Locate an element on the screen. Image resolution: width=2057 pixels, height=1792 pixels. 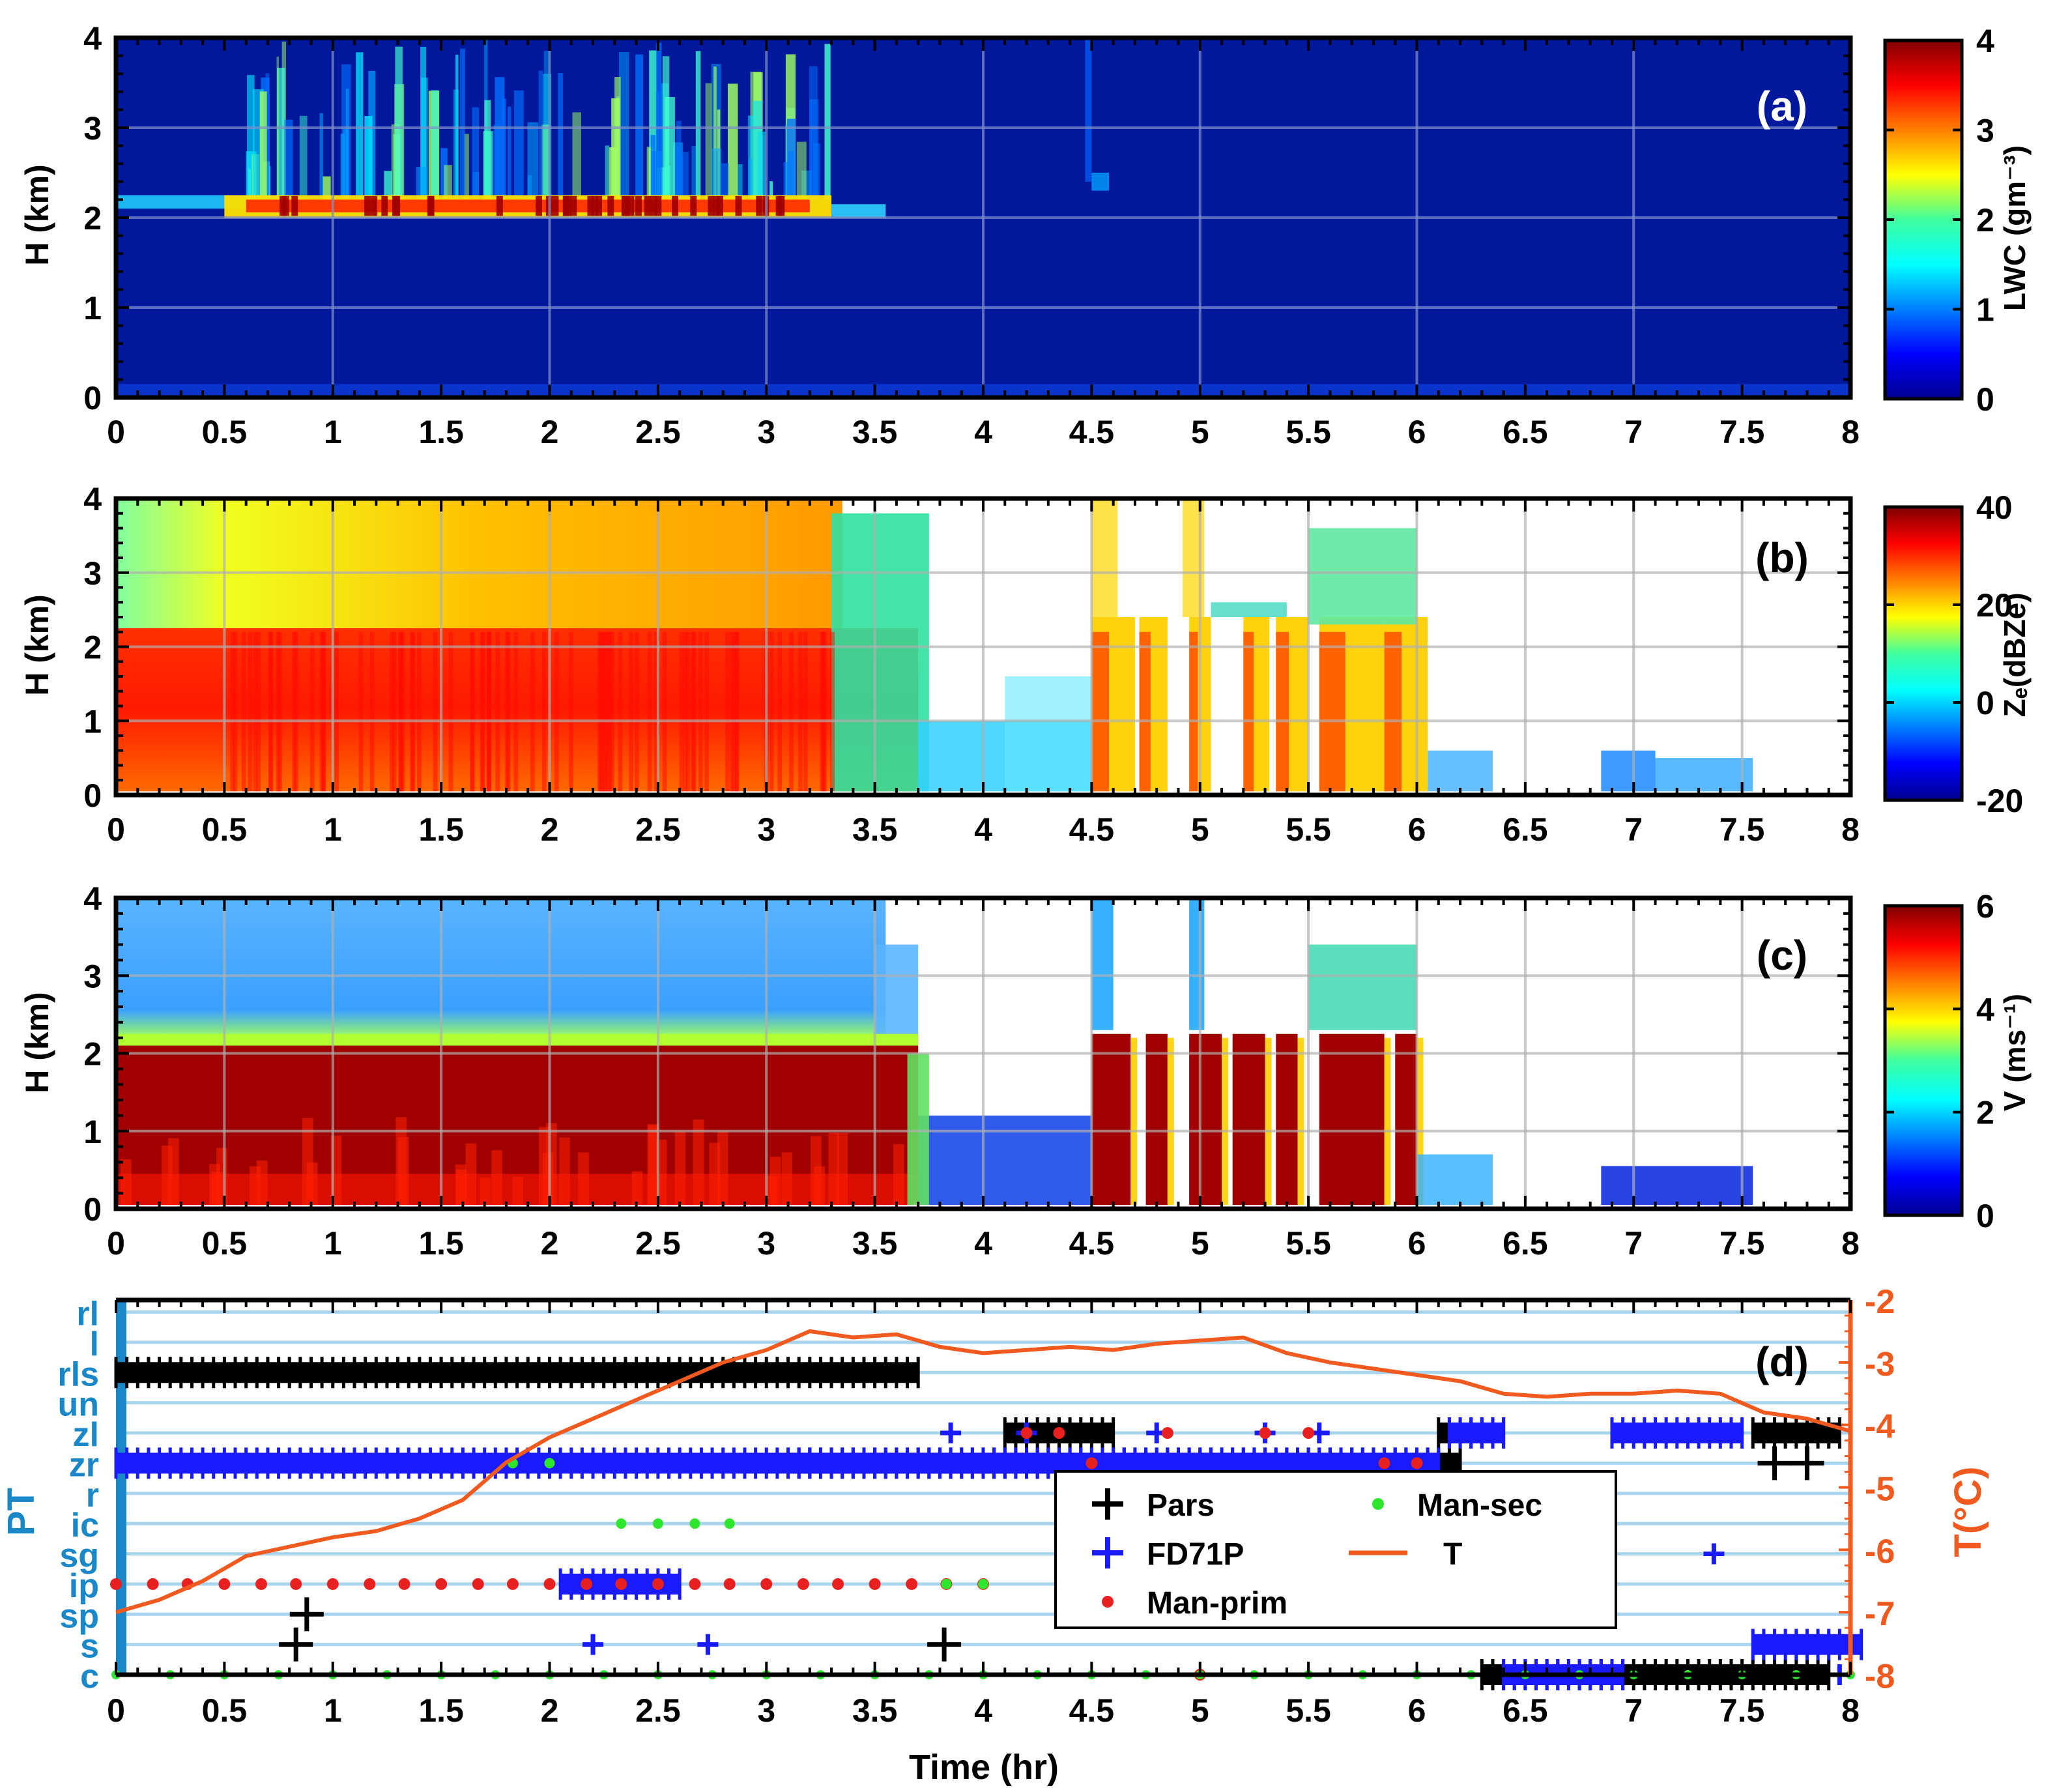
legend-label: Pars is located at coordinates (1181, 1505).